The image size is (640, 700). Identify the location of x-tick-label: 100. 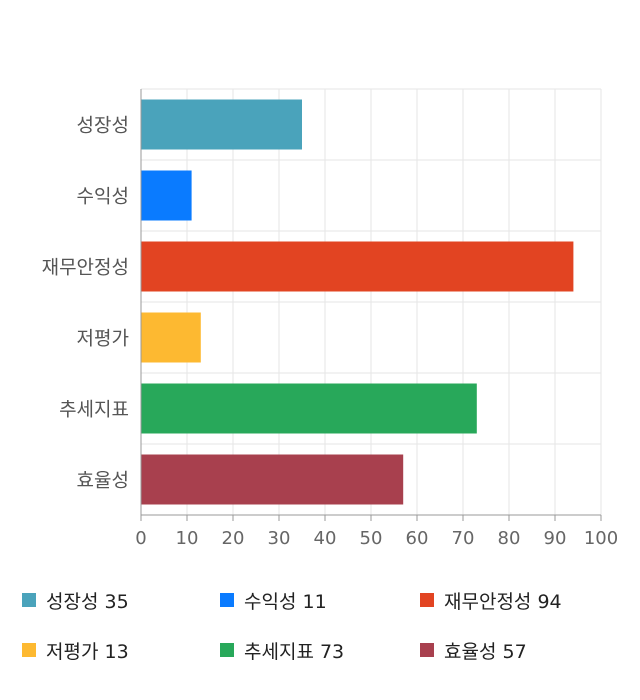
(601, 538).